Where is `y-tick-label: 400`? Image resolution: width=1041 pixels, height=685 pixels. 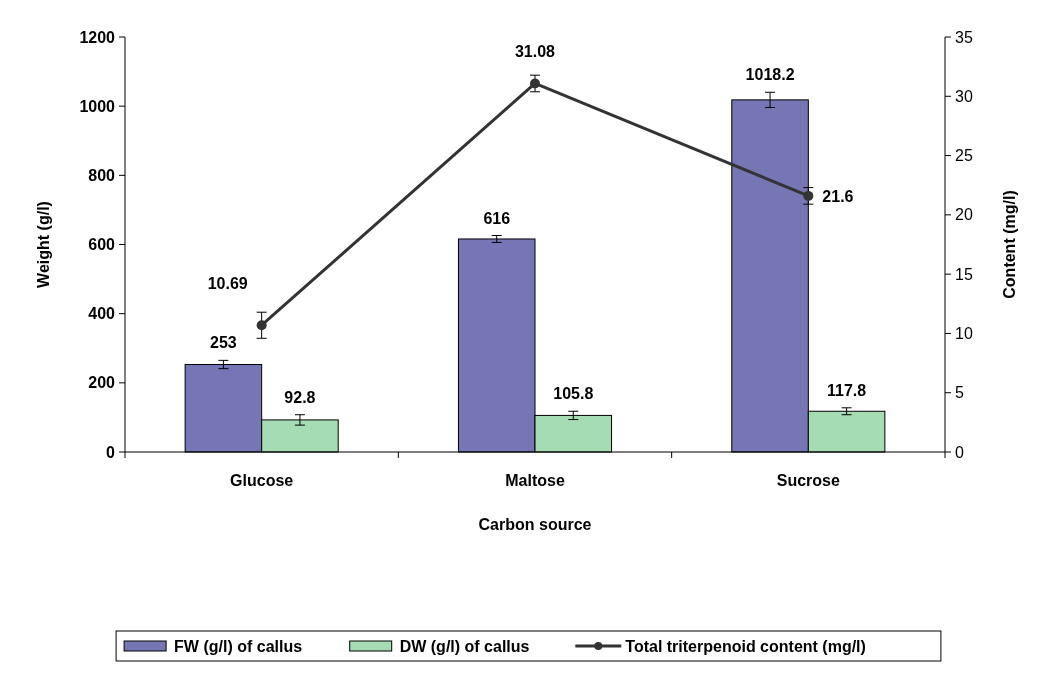
y-tick-label: 400 is located at coordinates (102, 314).